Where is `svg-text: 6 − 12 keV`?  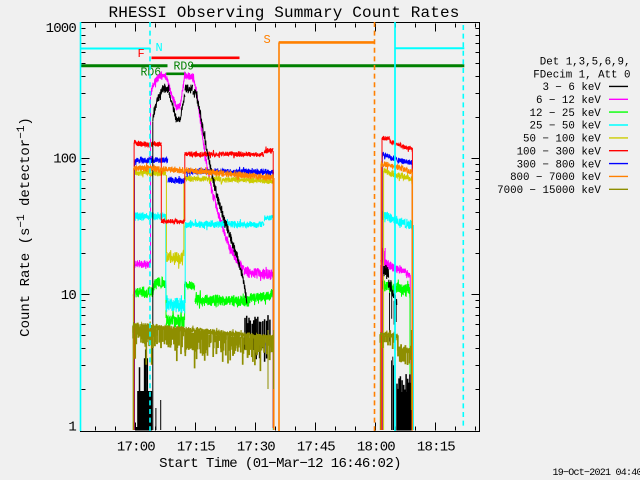 svg-text: 6 − 12 keV is located at coordinates (568, 101).